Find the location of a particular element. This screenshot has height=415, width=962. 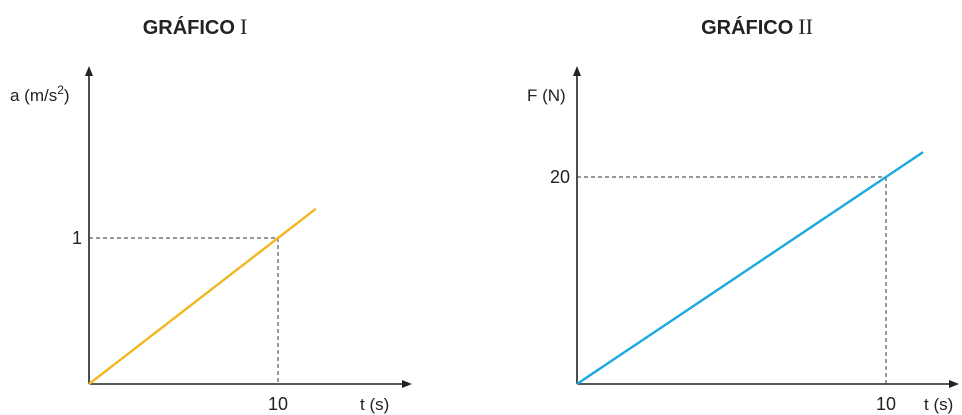

chart-1-x-axis-arrow is located at coordinates (407, 384).